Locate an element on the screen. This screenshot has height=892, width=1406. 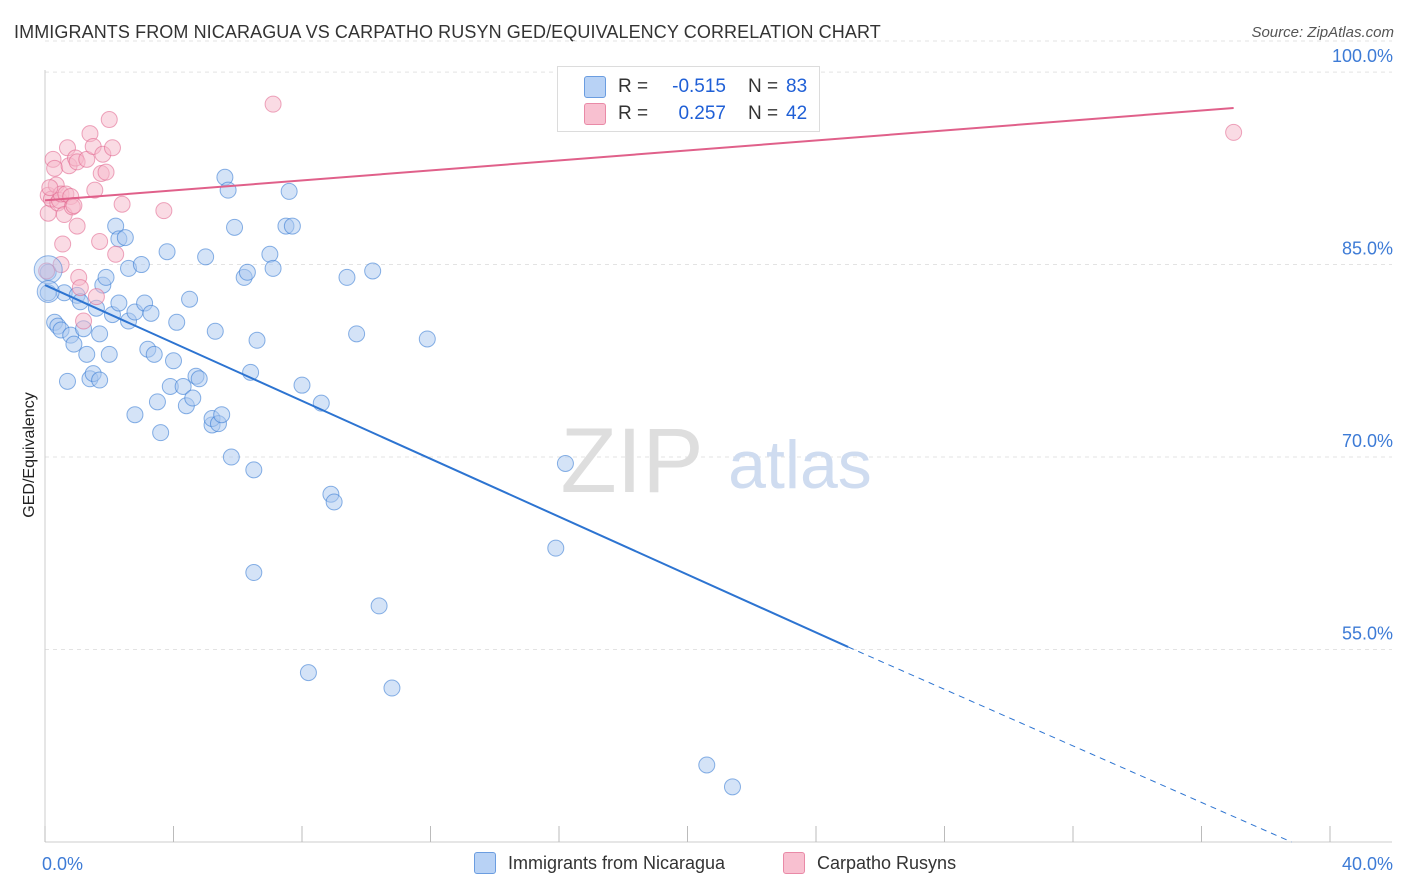
correlation-legend: R = -0.515 N = 83 R = 0.257 N = 42 is located at coordinates (688, 99).